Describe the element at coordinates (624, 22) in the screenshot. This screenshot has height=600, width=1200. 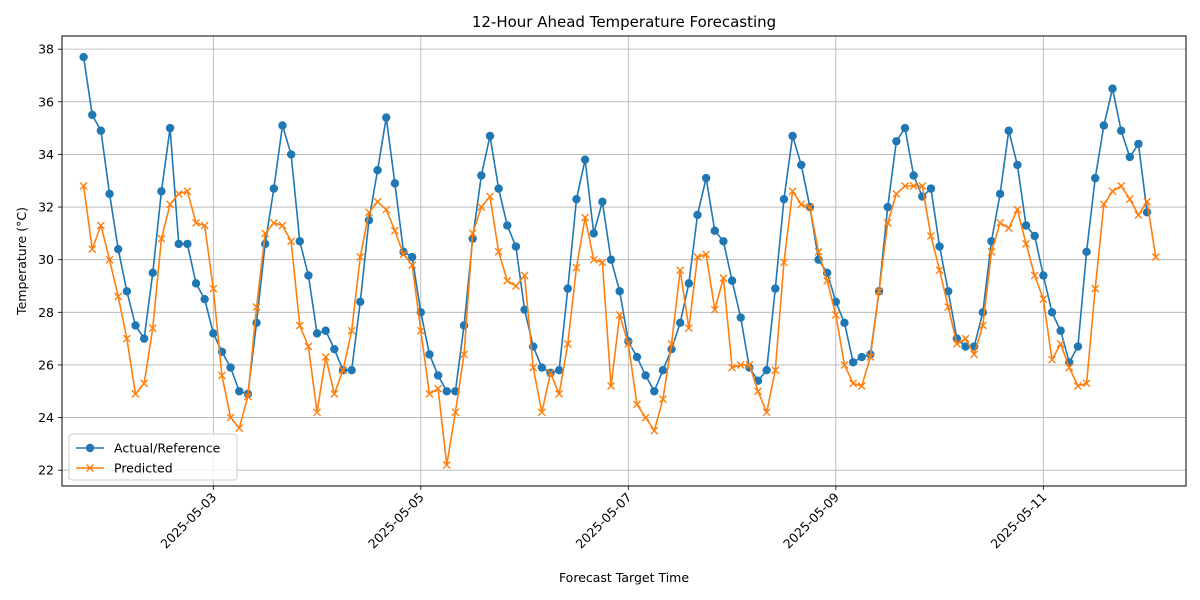
I see `chart-title: 12-Hour Ahead Temperature Forecasting` at that location.